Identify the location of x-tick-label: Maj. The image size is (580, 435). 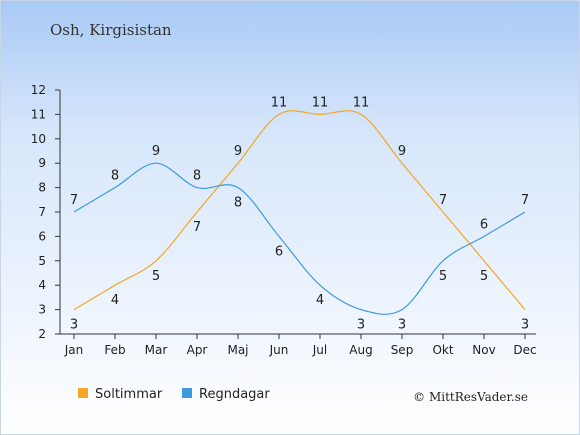
(237, 350).